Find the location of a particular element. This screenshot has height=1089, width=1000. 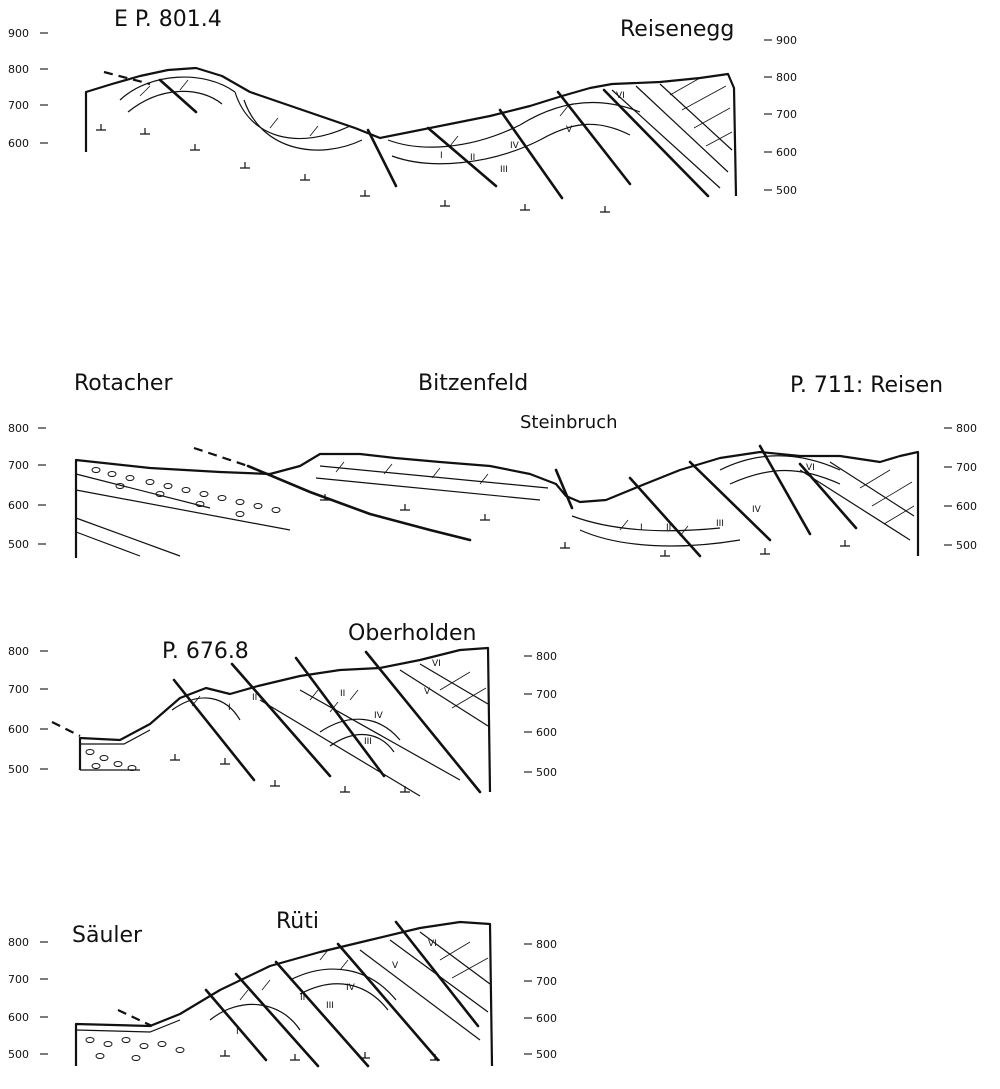

label-oberholden: Oberholden is located at coordinates (412, 633).